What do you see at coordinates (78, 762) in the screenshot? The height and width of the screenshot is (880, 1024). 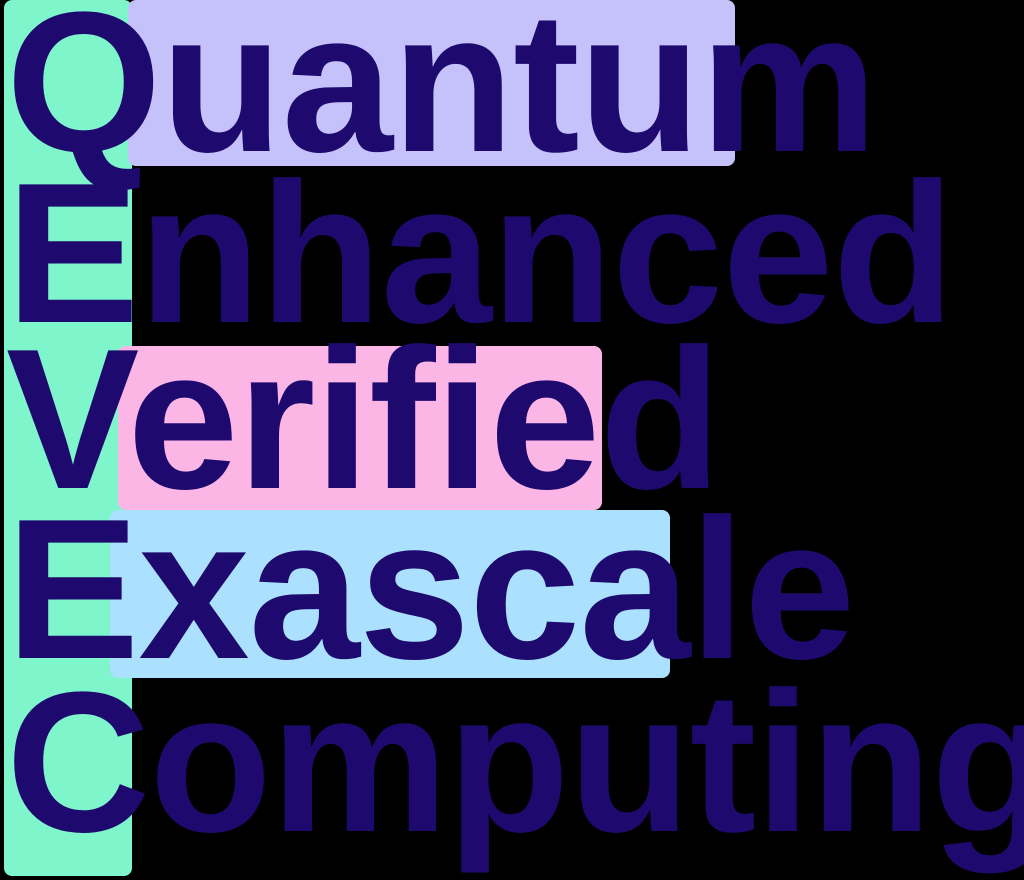 I see `word-initial: C` at bounding box center [78, 762].